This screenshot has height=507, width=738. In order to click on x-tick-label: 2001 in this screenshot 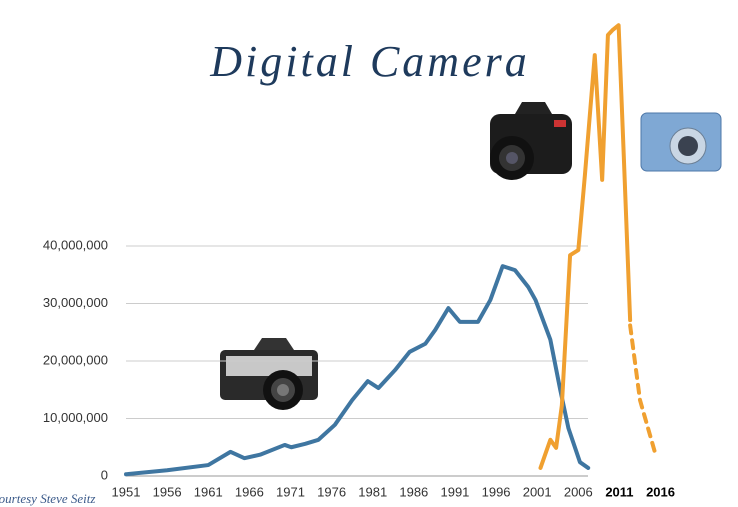, I will do `click(537, 491)`.